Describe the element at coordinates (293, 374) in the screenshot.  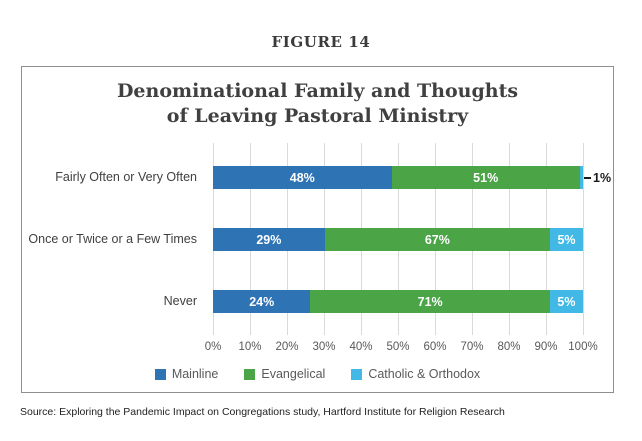
I see `legend-label: Evangelical` at that location.